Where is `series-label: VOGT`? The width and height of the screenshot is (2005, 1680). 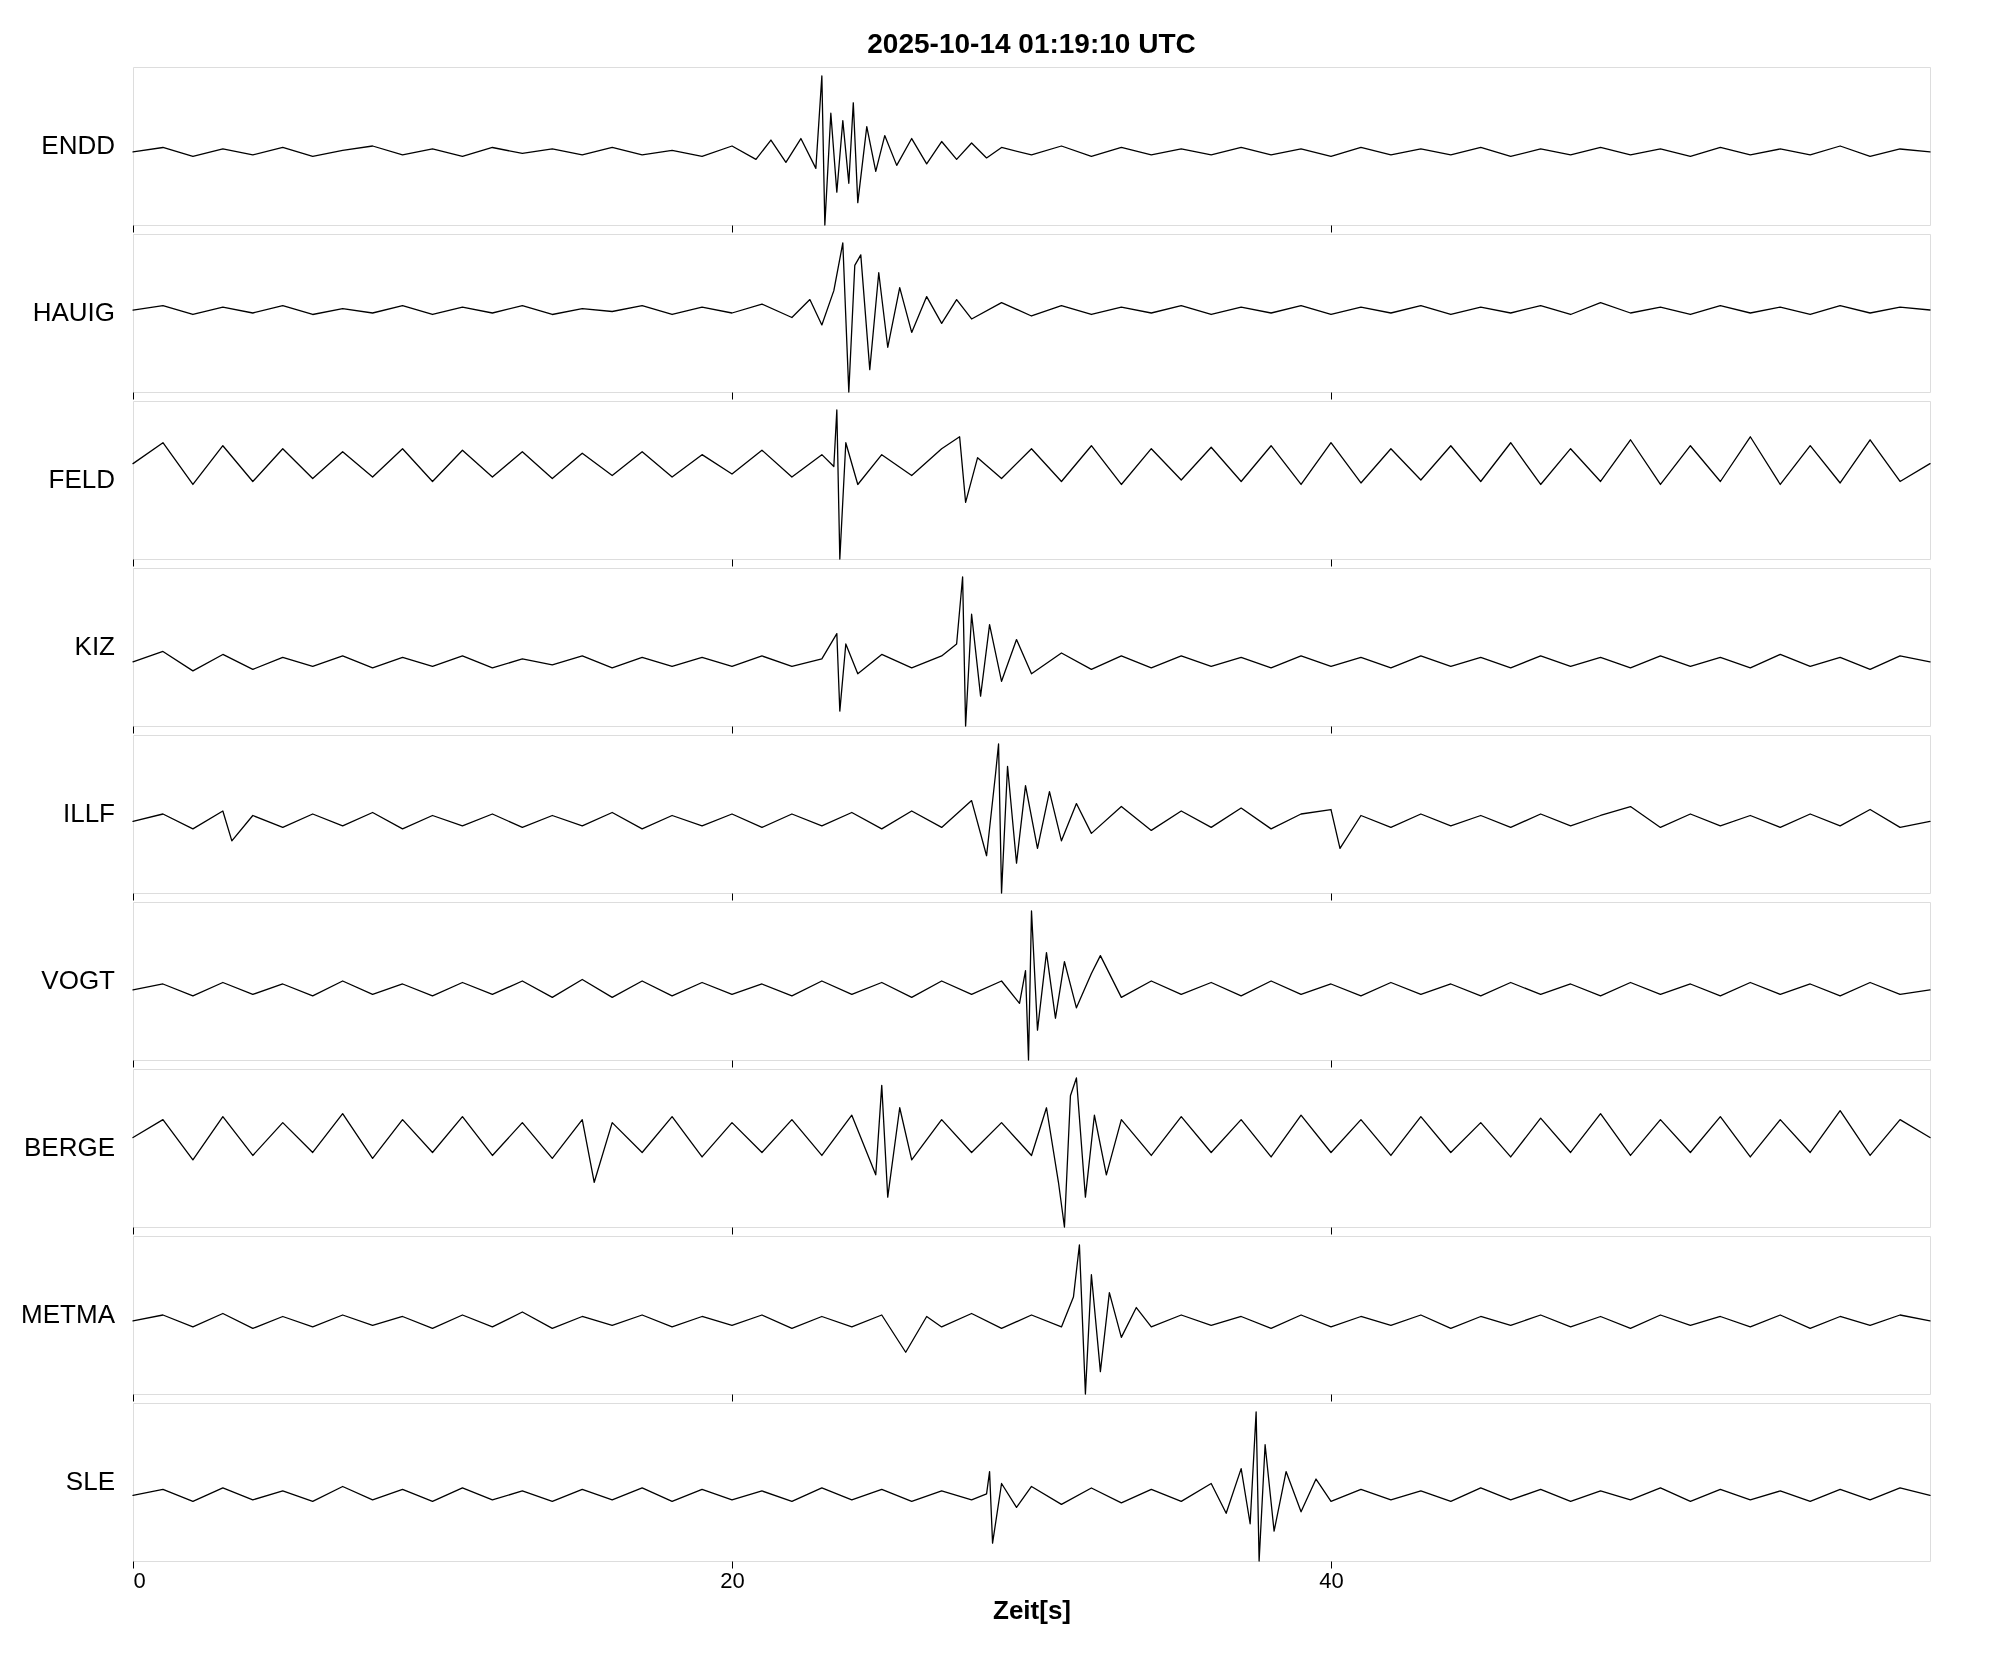
series-label: VOGT is located at coordinates (78, 980).